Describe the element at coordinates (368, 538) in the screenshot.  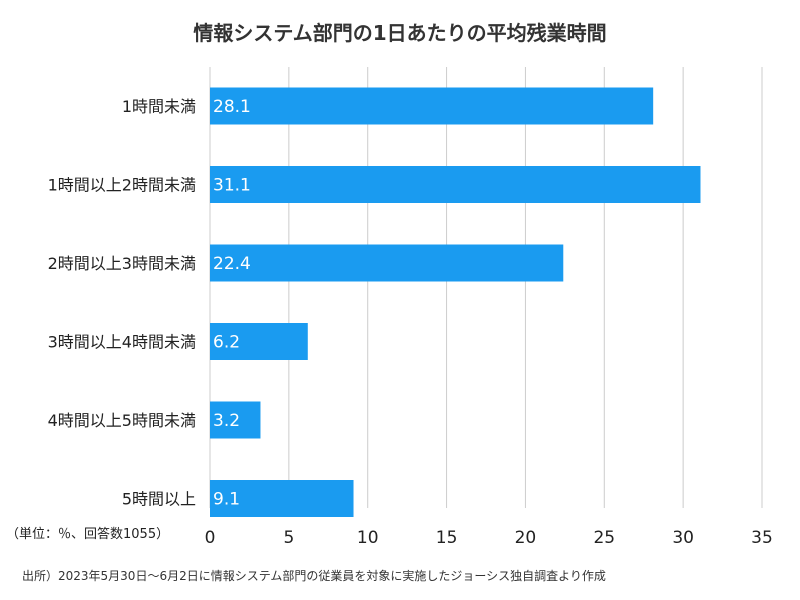
I see `x-tick-label: 10` at that location.